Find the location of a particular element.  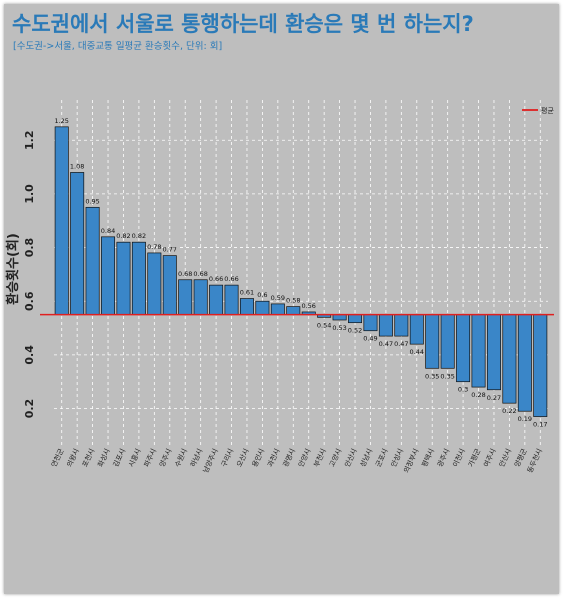

x-tick-label: 오산시 is located at coordinates (242, 457).